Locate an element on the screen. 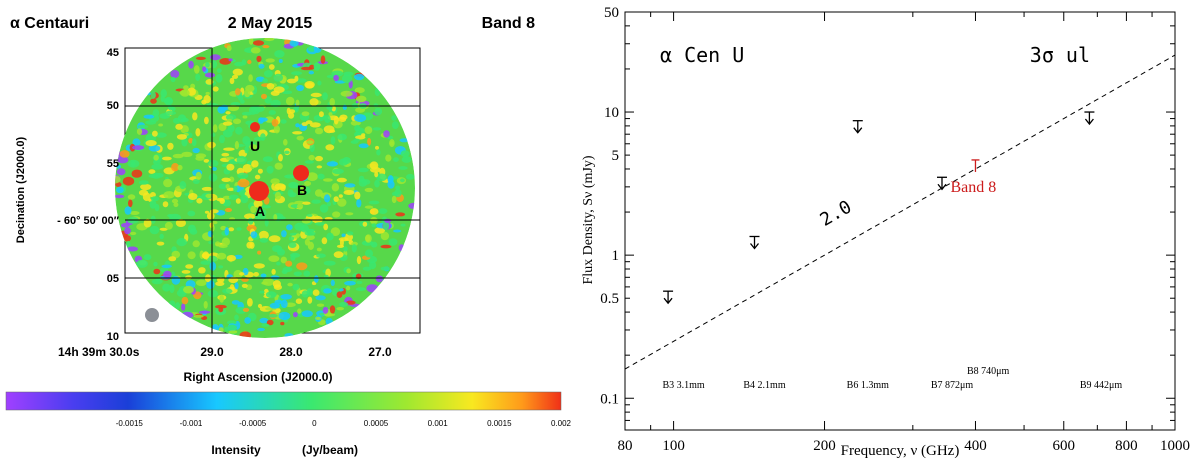 This screenshot has height=468, width=1200. map-title-band: Band 8 is located at coordinates (508, 23).